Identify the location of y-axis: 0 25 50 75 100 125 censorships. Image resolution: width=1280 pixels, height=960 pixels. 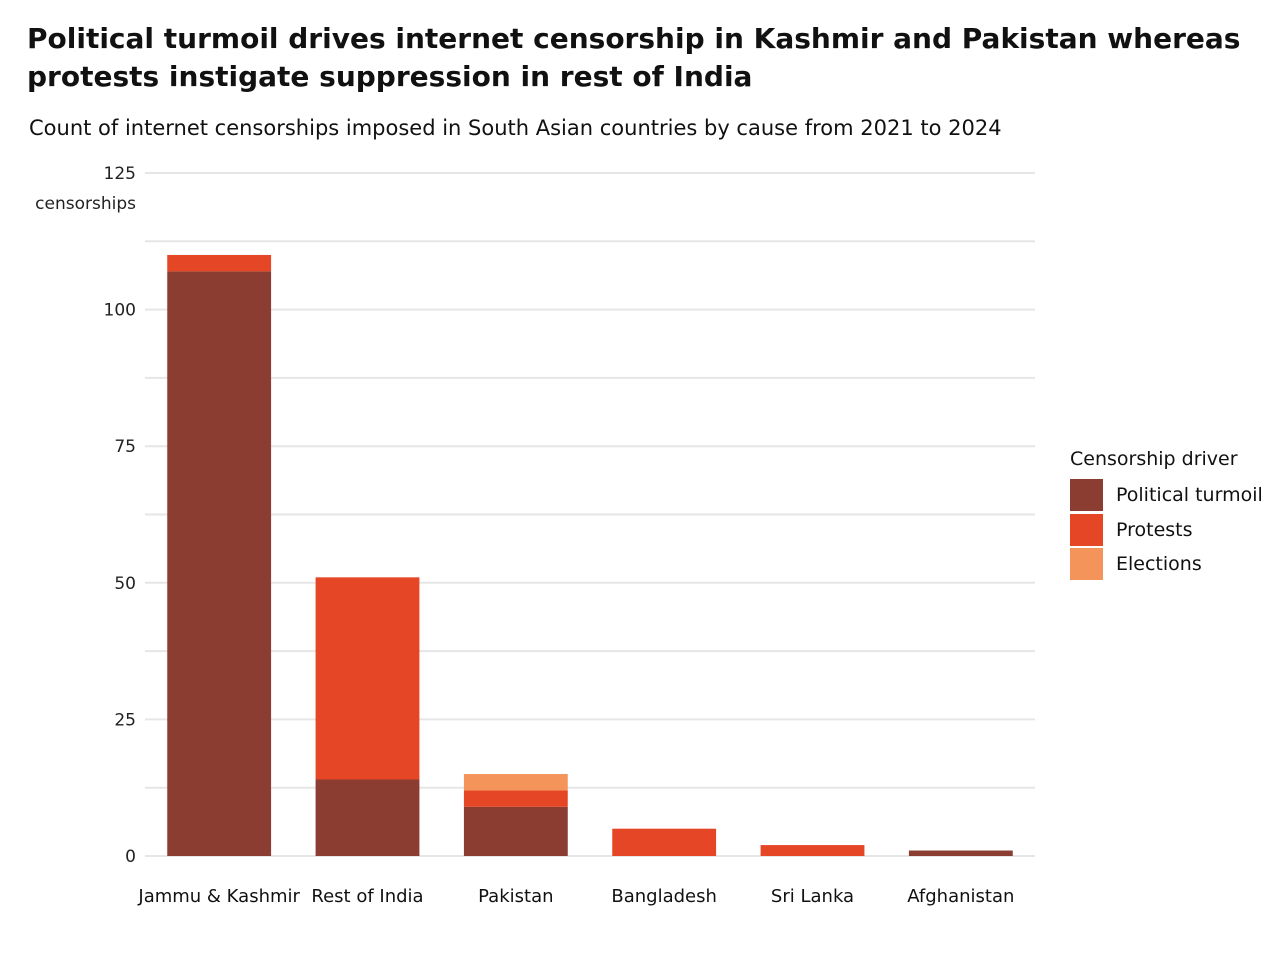
(85, 515).